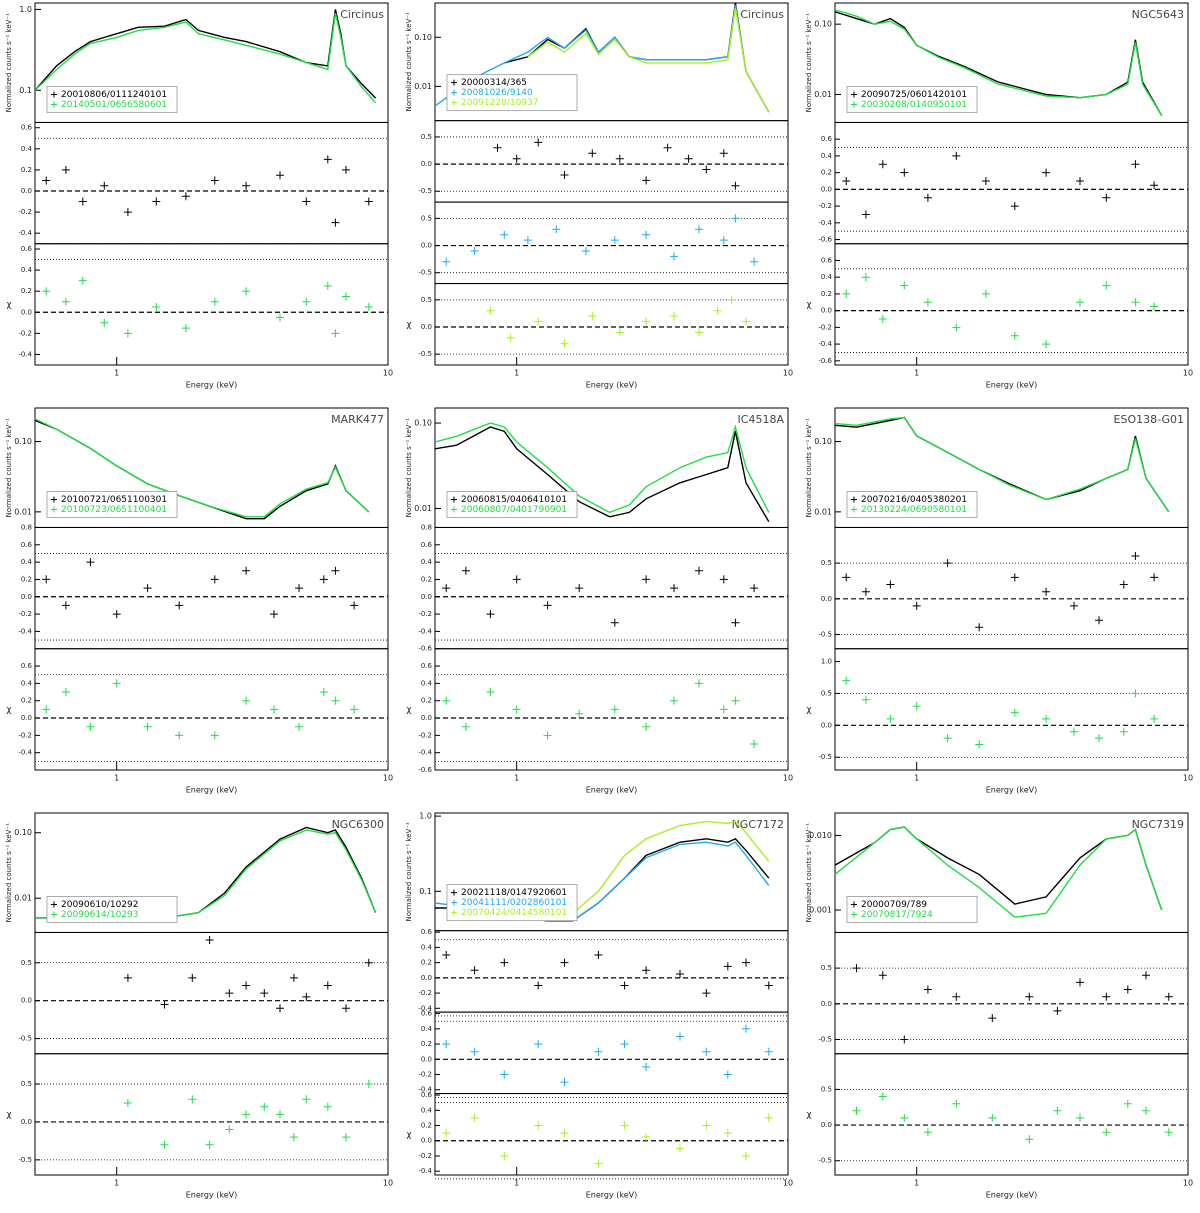 The image size is (1200, 1213). I want to click on legend-label: 20021118/0147920601, so click(514, 893).